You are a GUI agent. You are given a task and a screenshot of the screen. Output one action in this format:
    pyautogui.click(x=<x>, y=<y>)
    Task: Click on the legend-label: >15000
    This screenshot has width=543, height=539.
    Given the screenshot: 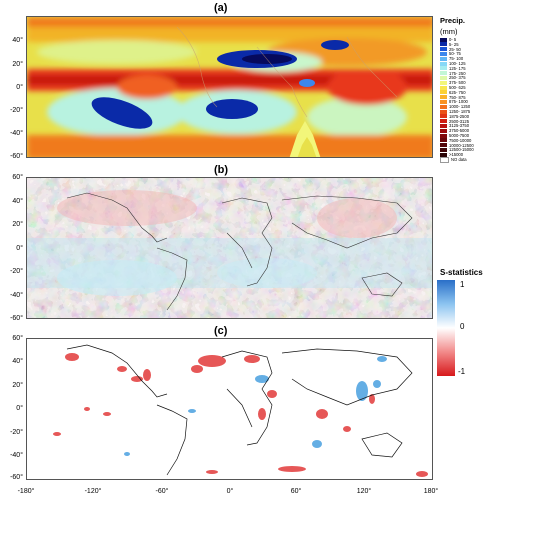 What is the action you would take?
    pyautogui.click(x=456, y=155)
    